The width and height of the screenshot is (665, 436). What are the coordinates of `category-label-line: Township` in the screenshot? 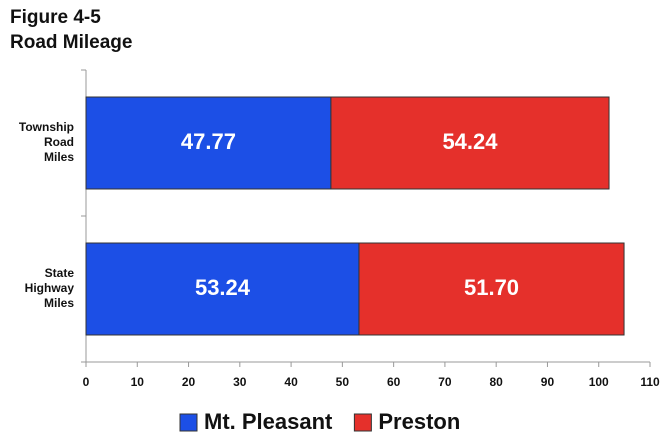 It's located at (46, 127).